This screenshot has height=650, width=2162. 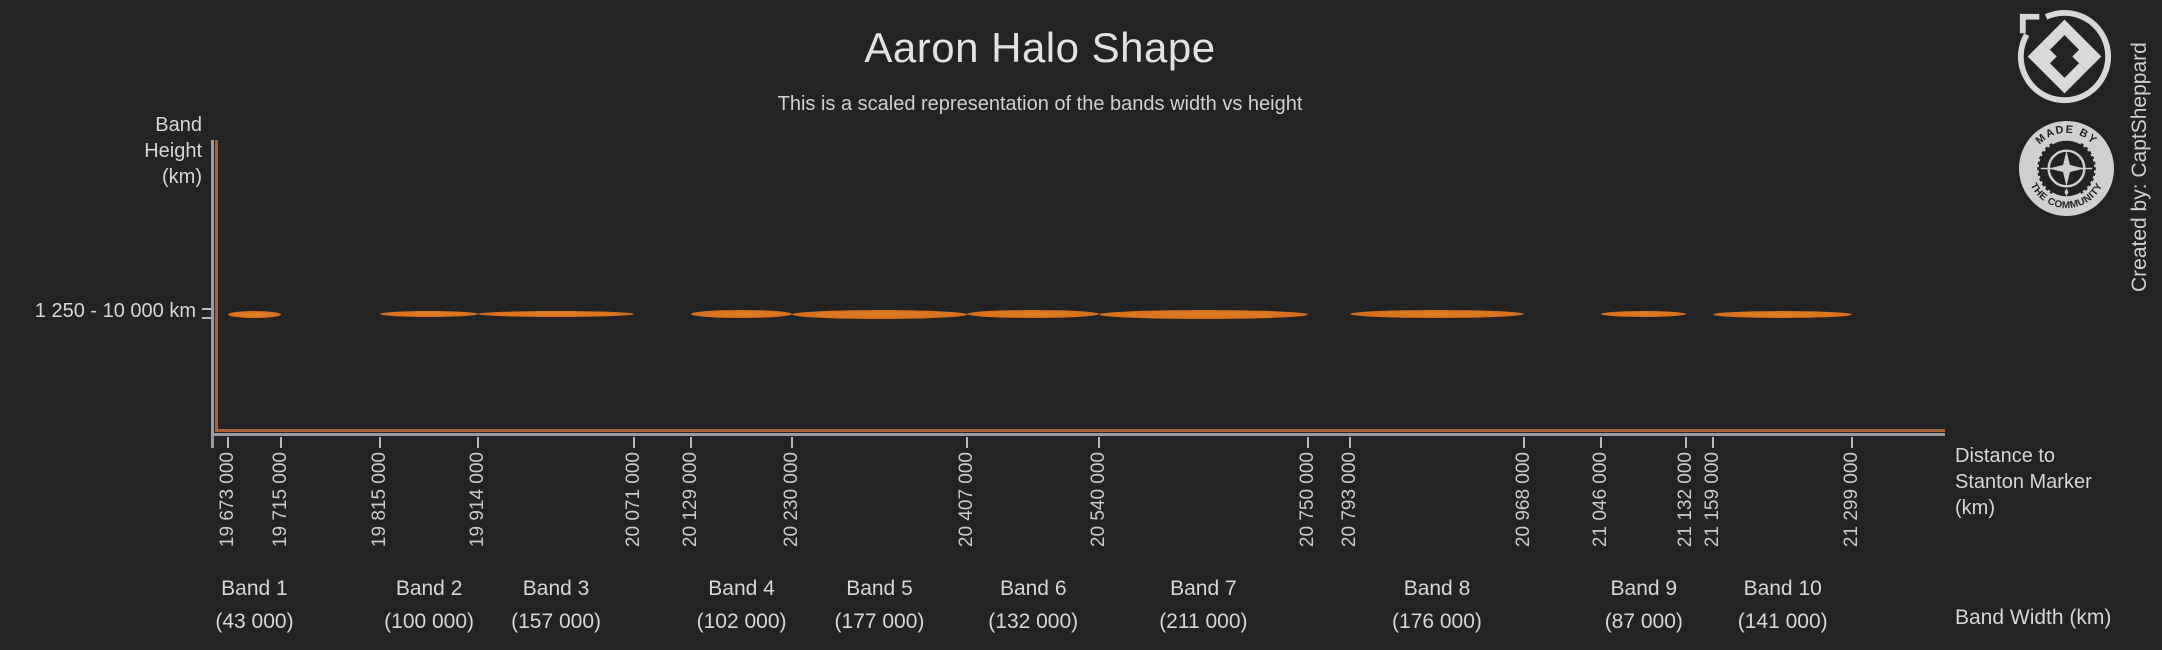 I want to click on x-tick-label: 20 407 000, so click(x=967, y=500).